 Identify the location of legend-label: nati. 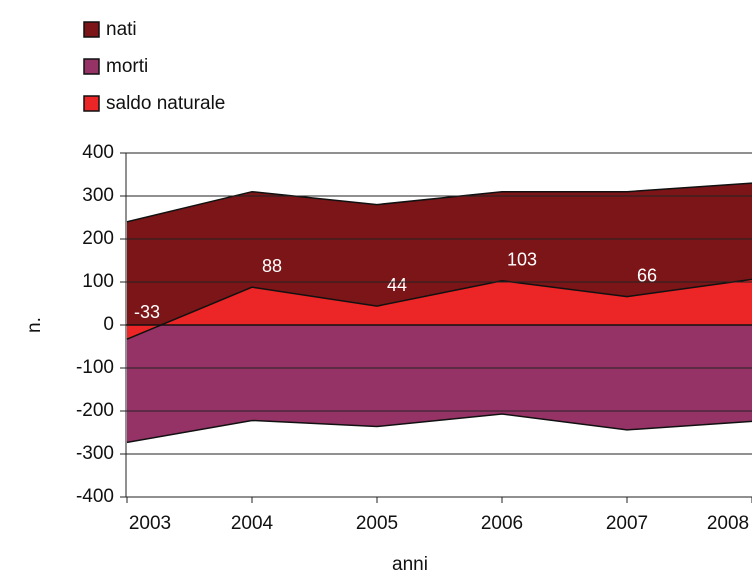
(121, 29).